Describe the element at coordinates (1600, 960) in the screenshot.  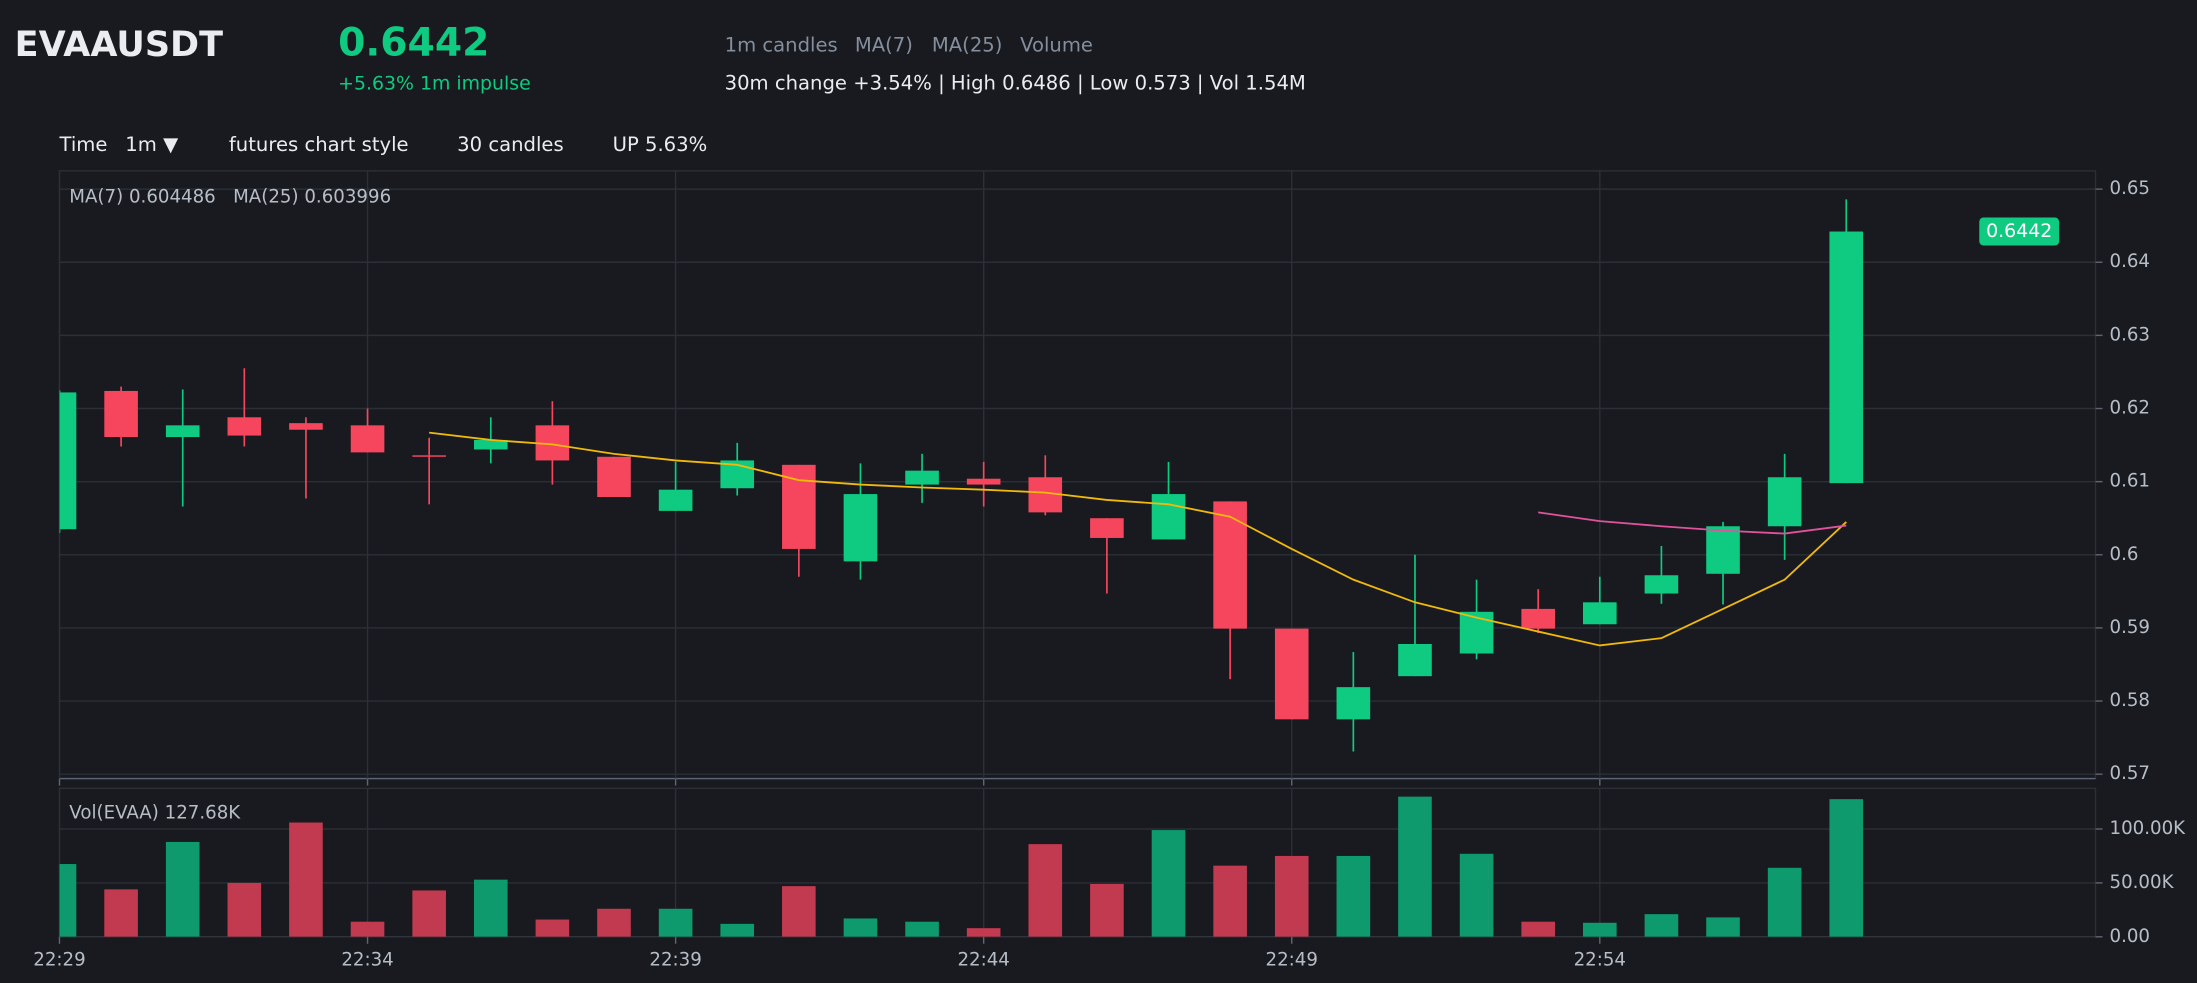
I see `x-tick-label: 22:54` at that location.